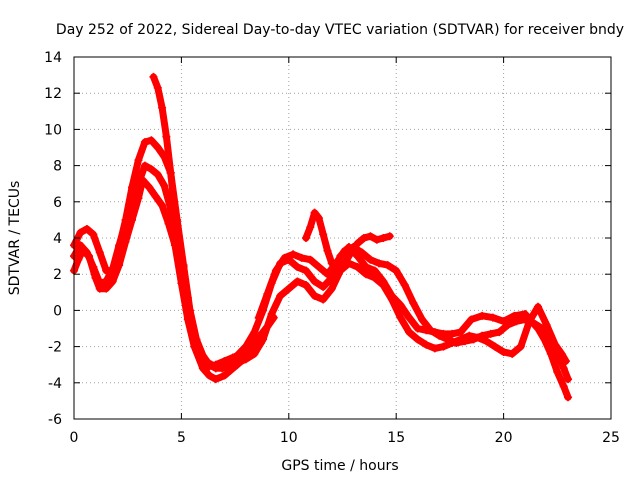 This screenshot has width=640, height=480. What do you see at coordinates (57, 167) in the screenshot?
I see `y-tick-label: 8` at bounding box center [57, 167].